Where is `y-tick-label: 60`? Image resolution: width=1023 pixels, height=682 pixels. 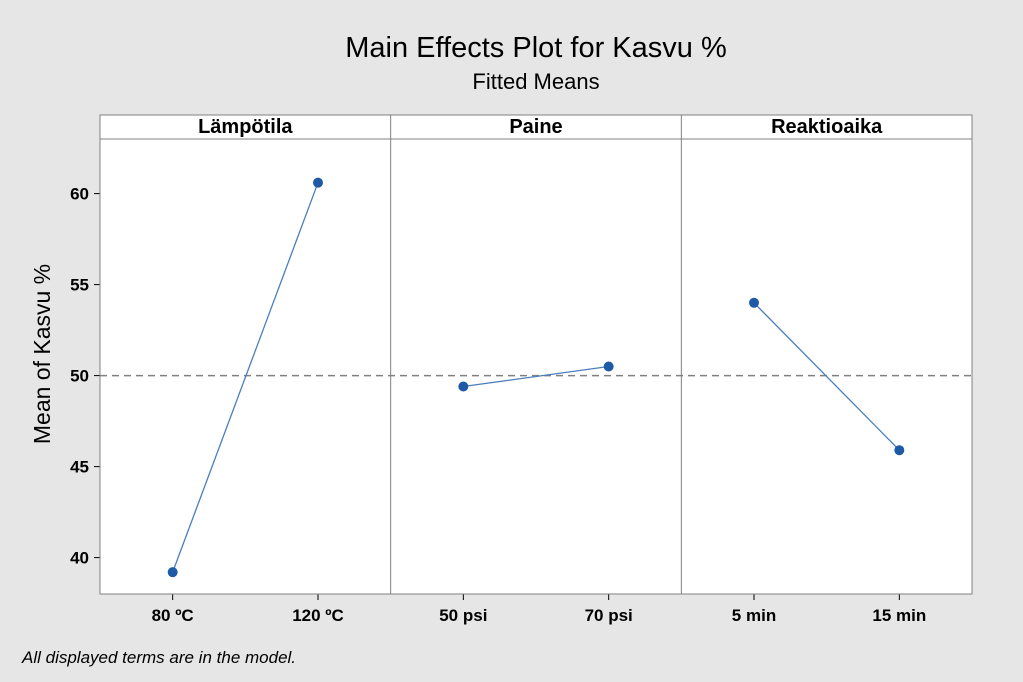
y-tick-label: 60 is located at coordinates (79, 194).